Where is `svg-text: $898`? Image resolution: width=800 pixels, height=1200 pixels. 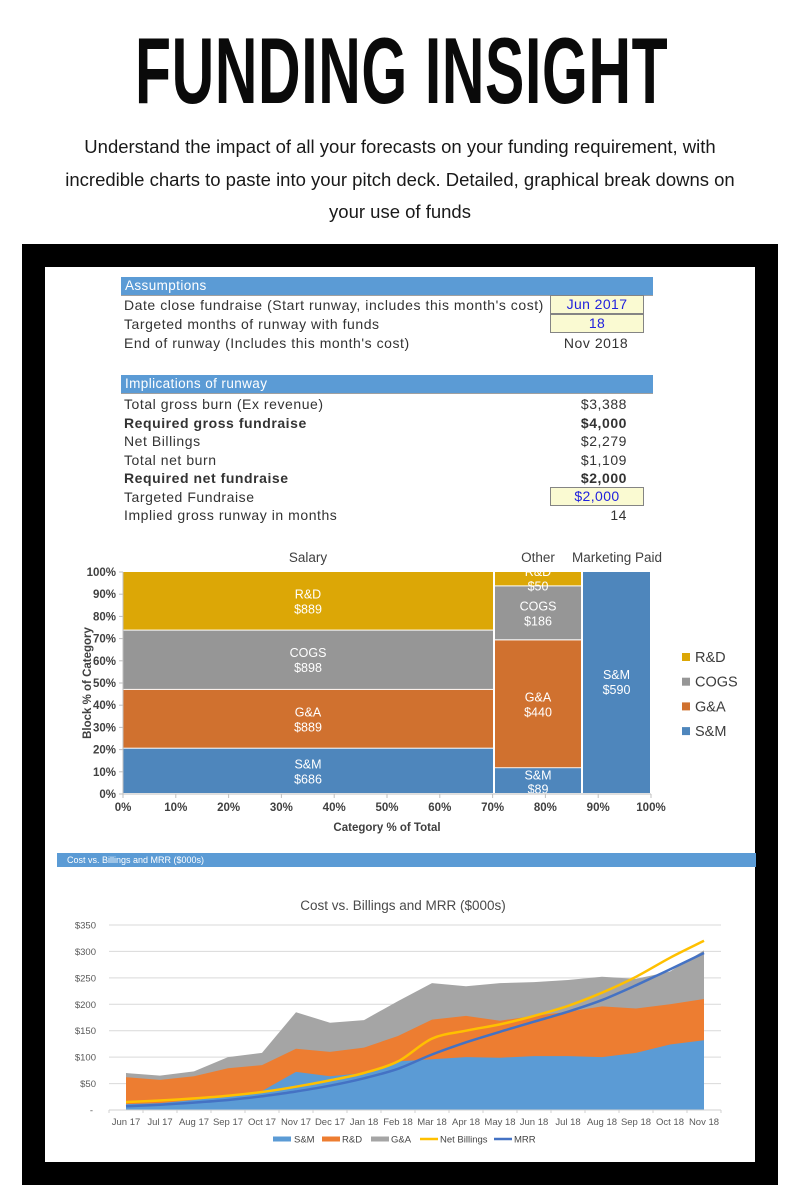 svg-text: $898 is located at coordinates (308, 668).